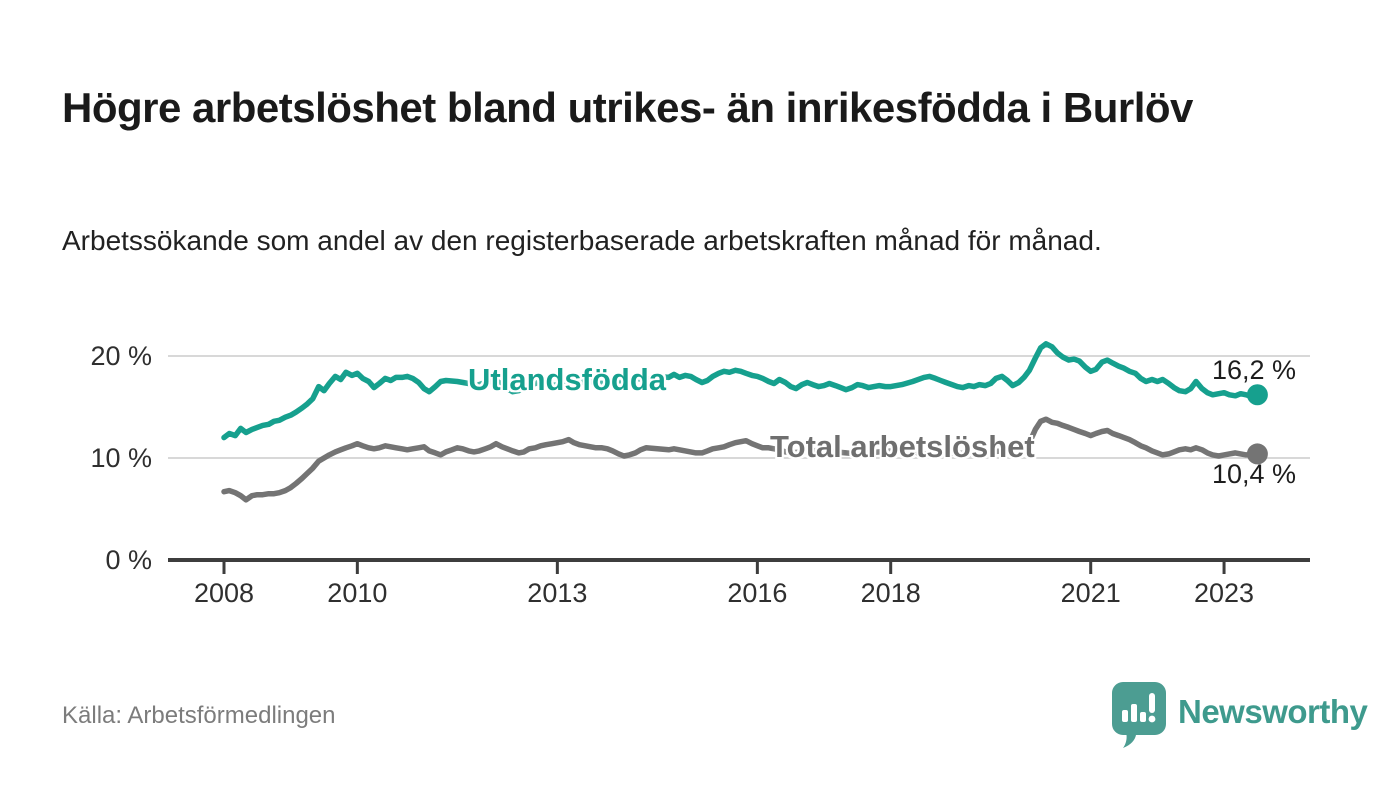  I want to click on source-credit: Källa: Arbetsförmedlingen, so click(199, 715).